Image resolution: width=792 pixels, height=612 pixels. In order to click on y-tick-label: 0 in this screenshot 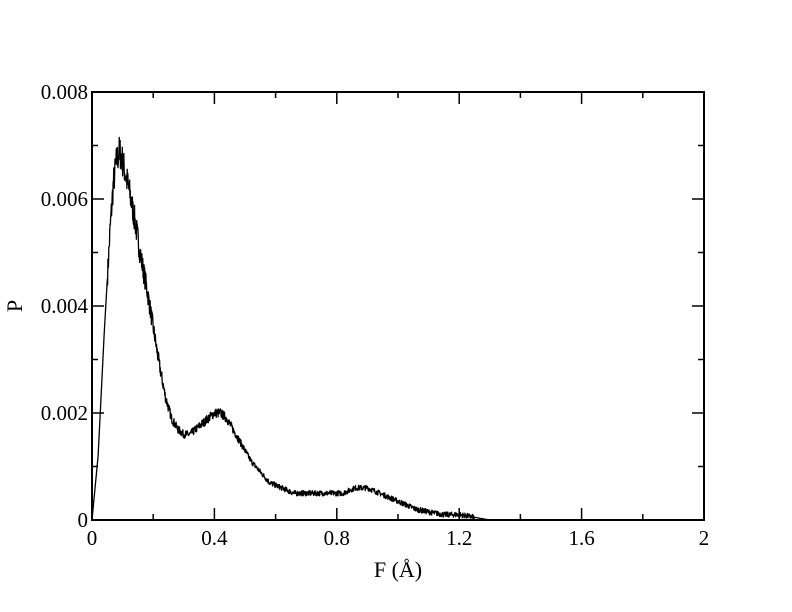, I will do `click(83, 520)`.